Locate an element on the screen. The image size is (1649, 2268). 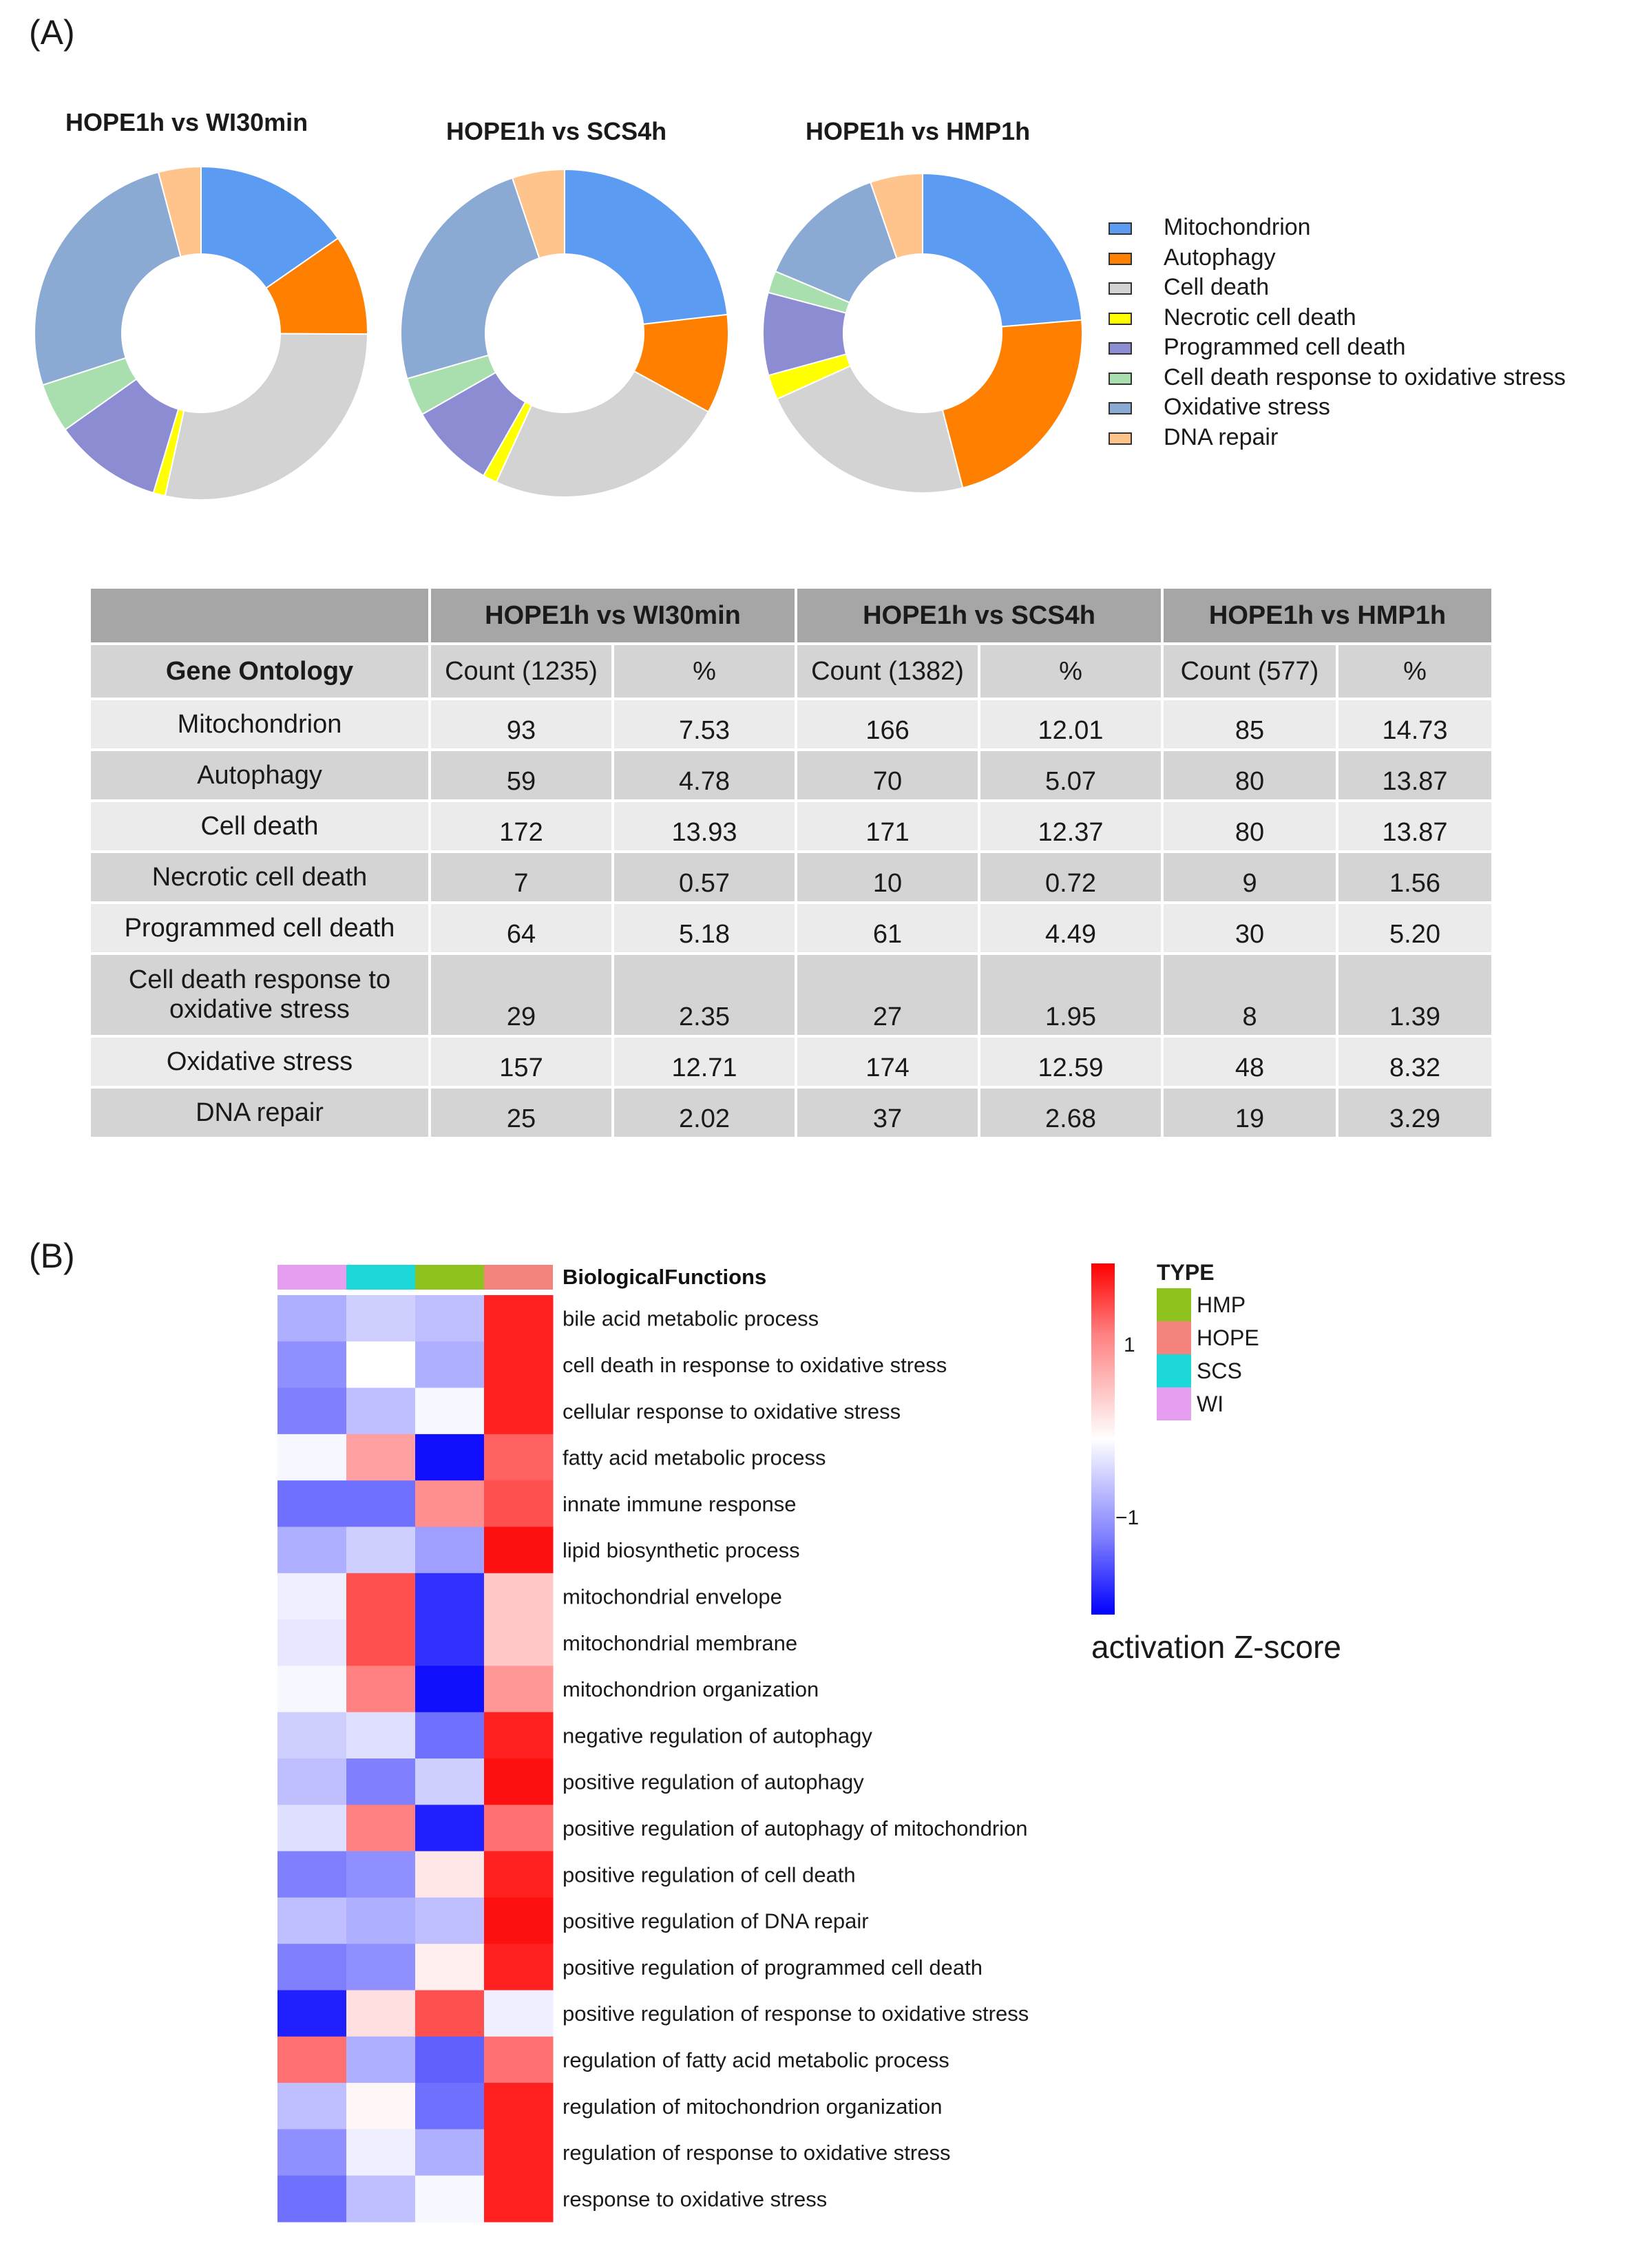
heatmap-row-label: response to oxidative stress is located at coordinates (695, 2199).